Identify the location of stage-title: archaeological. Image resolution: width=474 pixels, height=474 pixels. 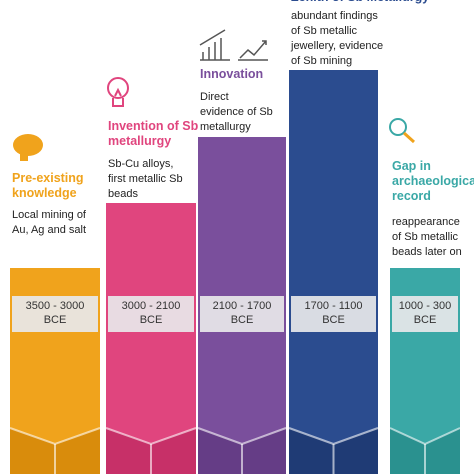
(433, 181).